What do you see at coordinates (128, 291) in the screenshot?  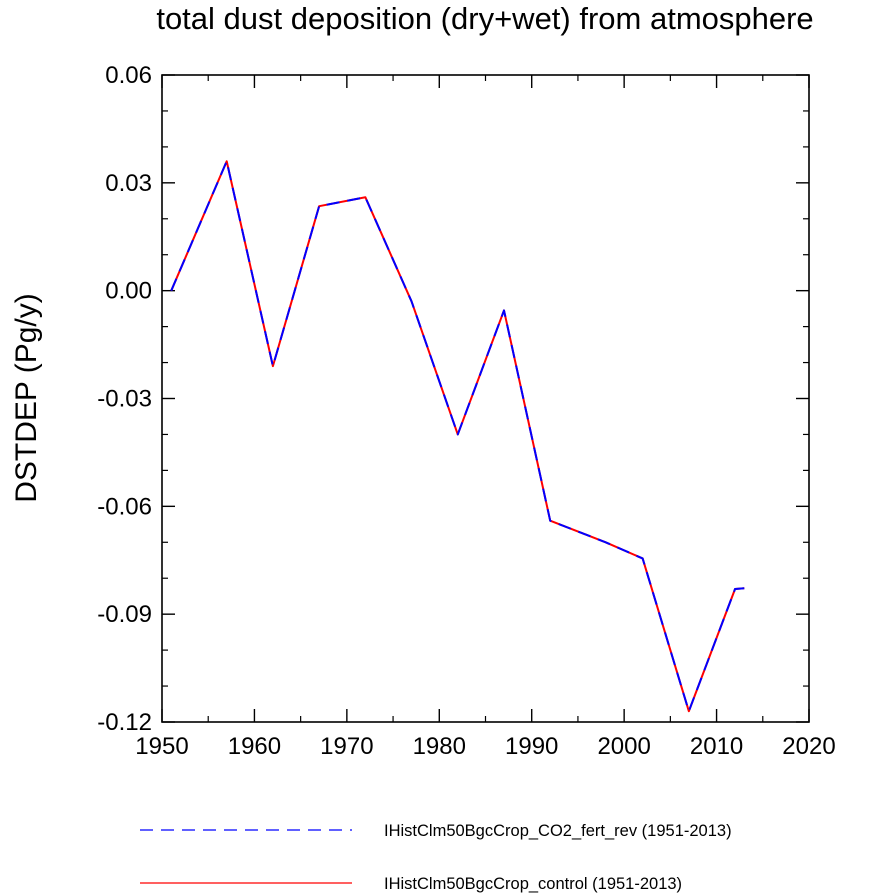 I see `y-tick-label: 0.00` at bounding box center [128, 291].